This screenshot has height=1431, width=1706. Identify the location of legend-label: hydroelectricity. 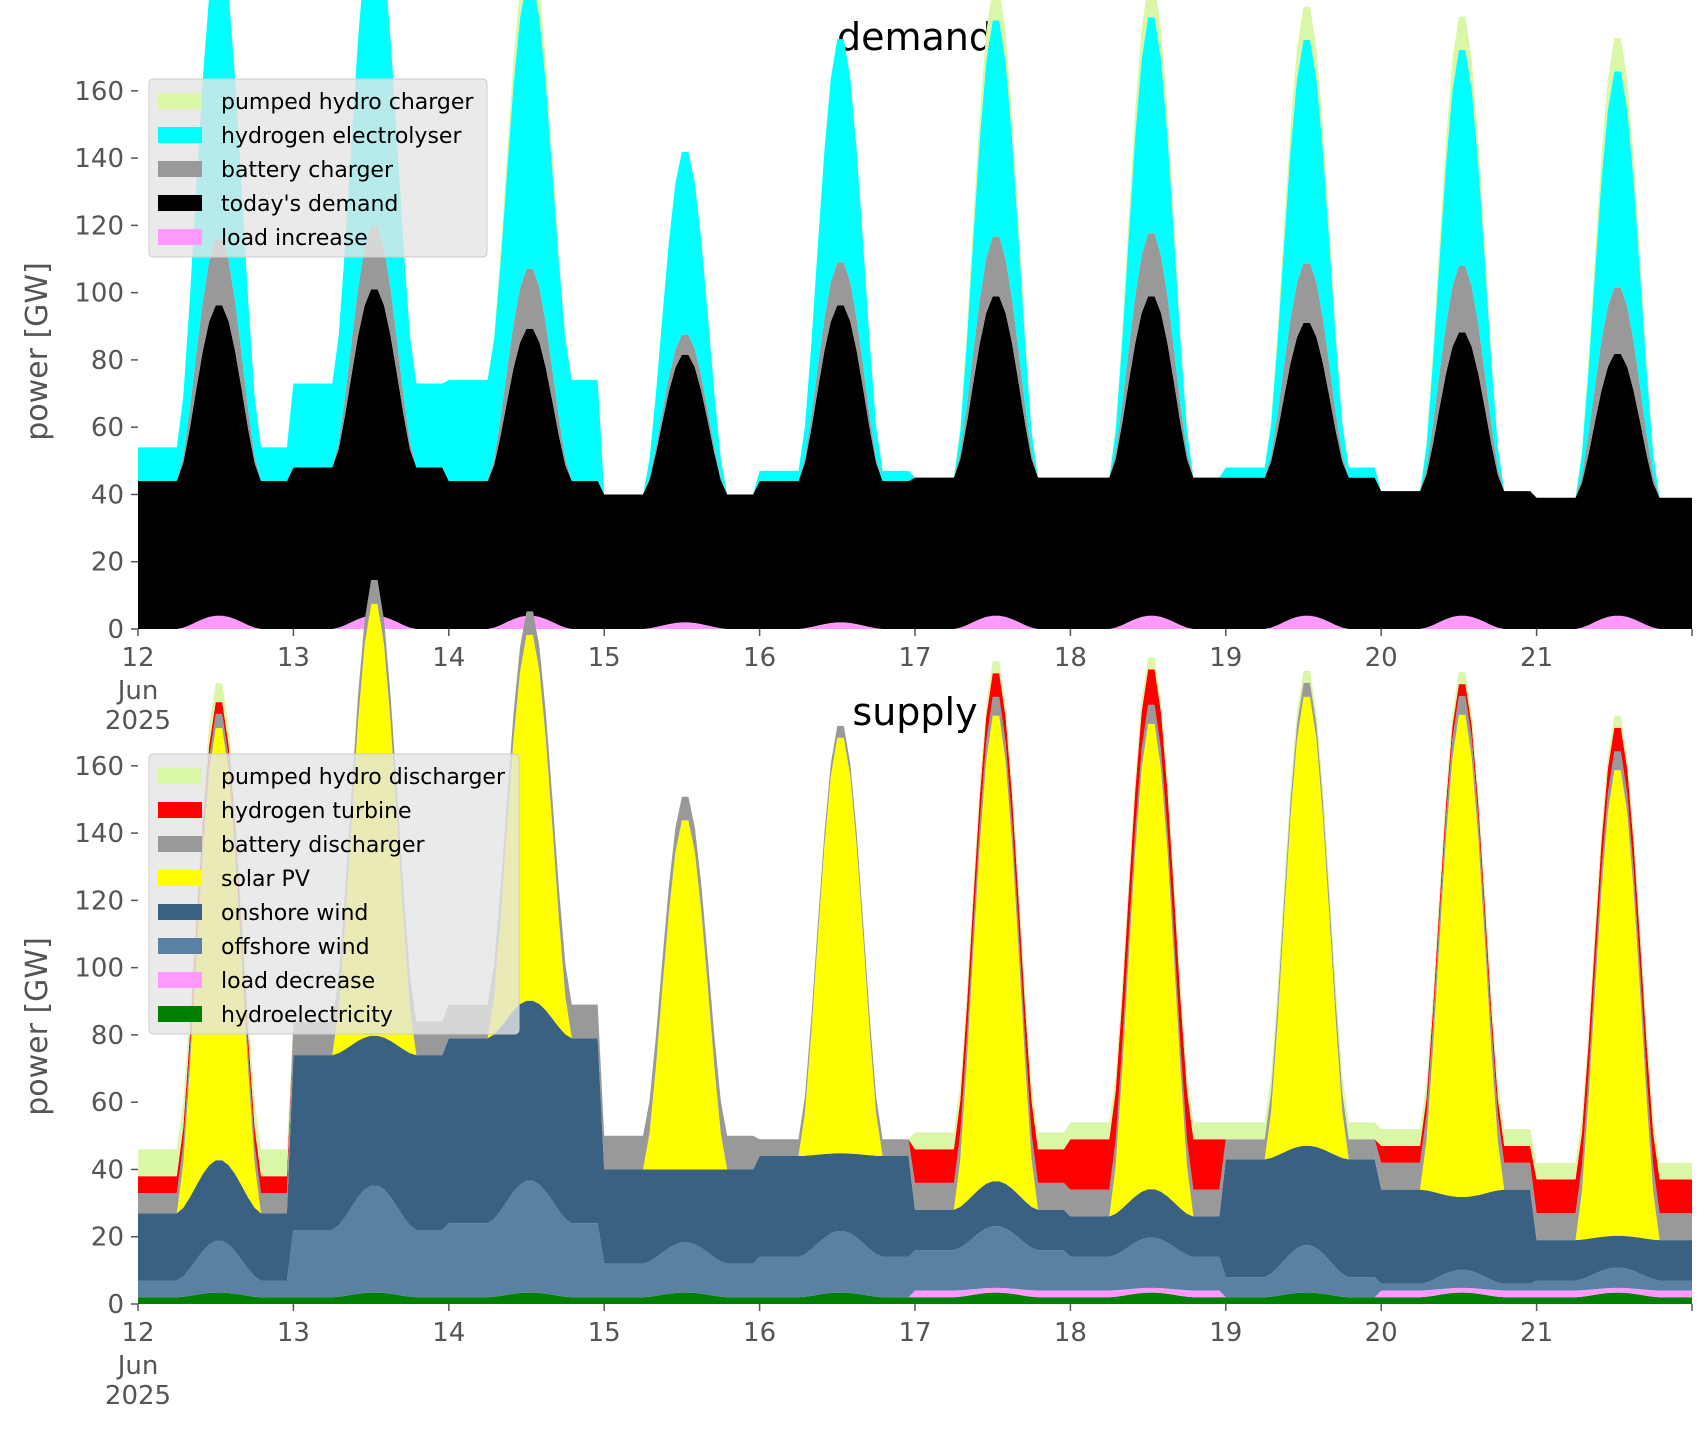
(307, 1015).